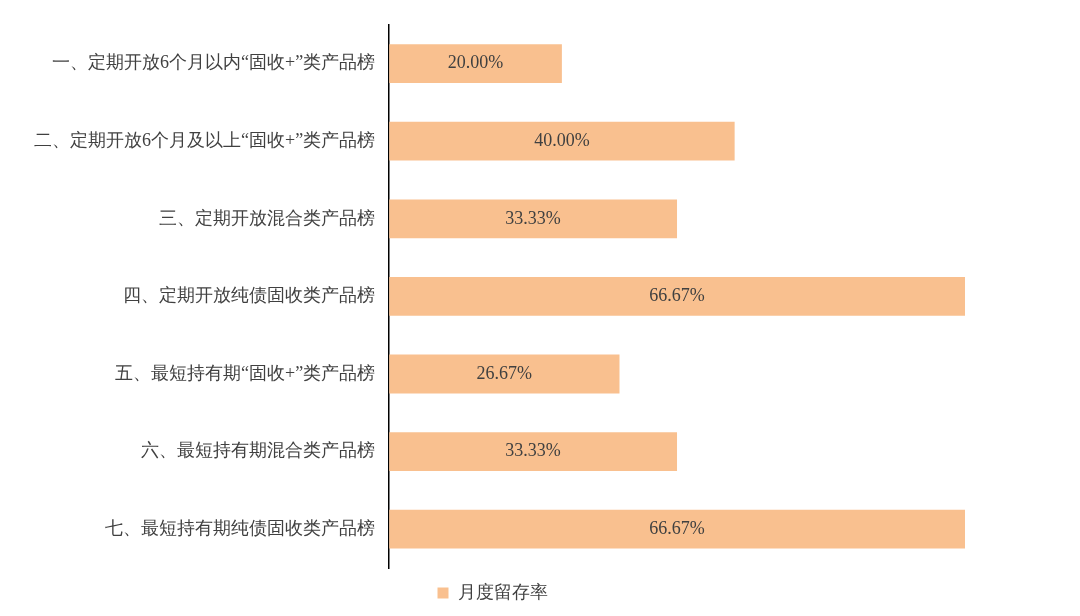 This screenshot has height=616, width=1080. I want to click on data-label: 26.67%, so click(504, 372).